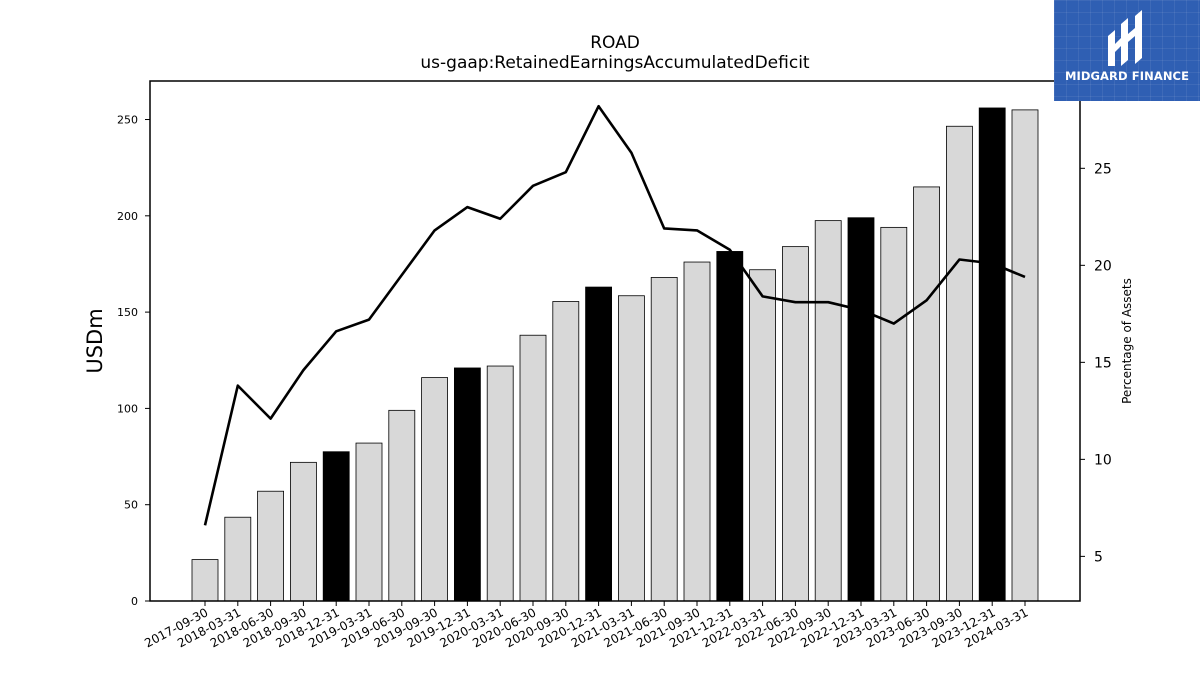  I want to click on chart-title: ROAD, so click(615, 43).